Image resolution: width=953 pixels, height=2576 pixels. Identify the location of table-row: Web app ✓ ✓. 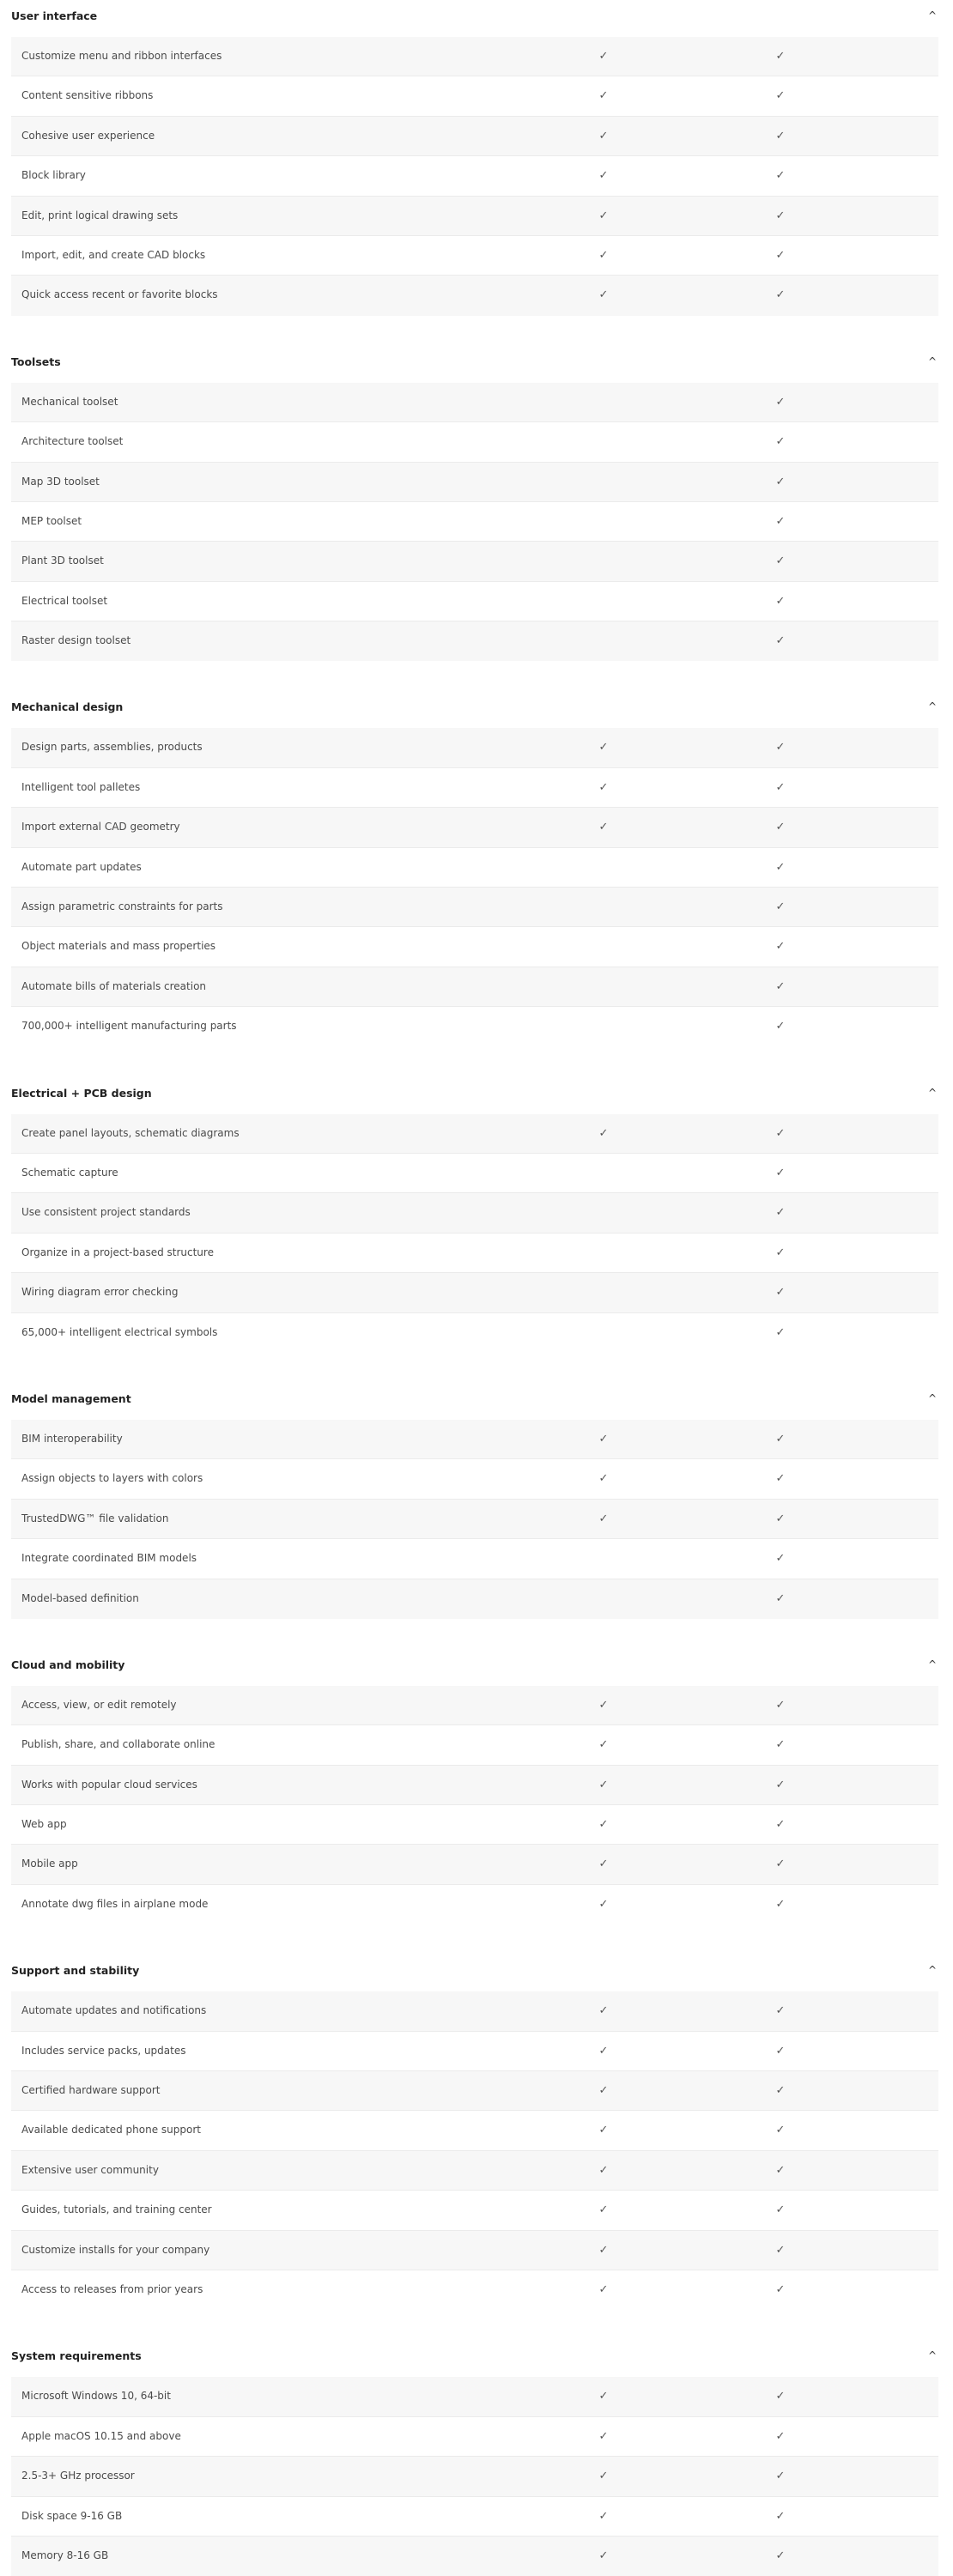
(475, 1826).